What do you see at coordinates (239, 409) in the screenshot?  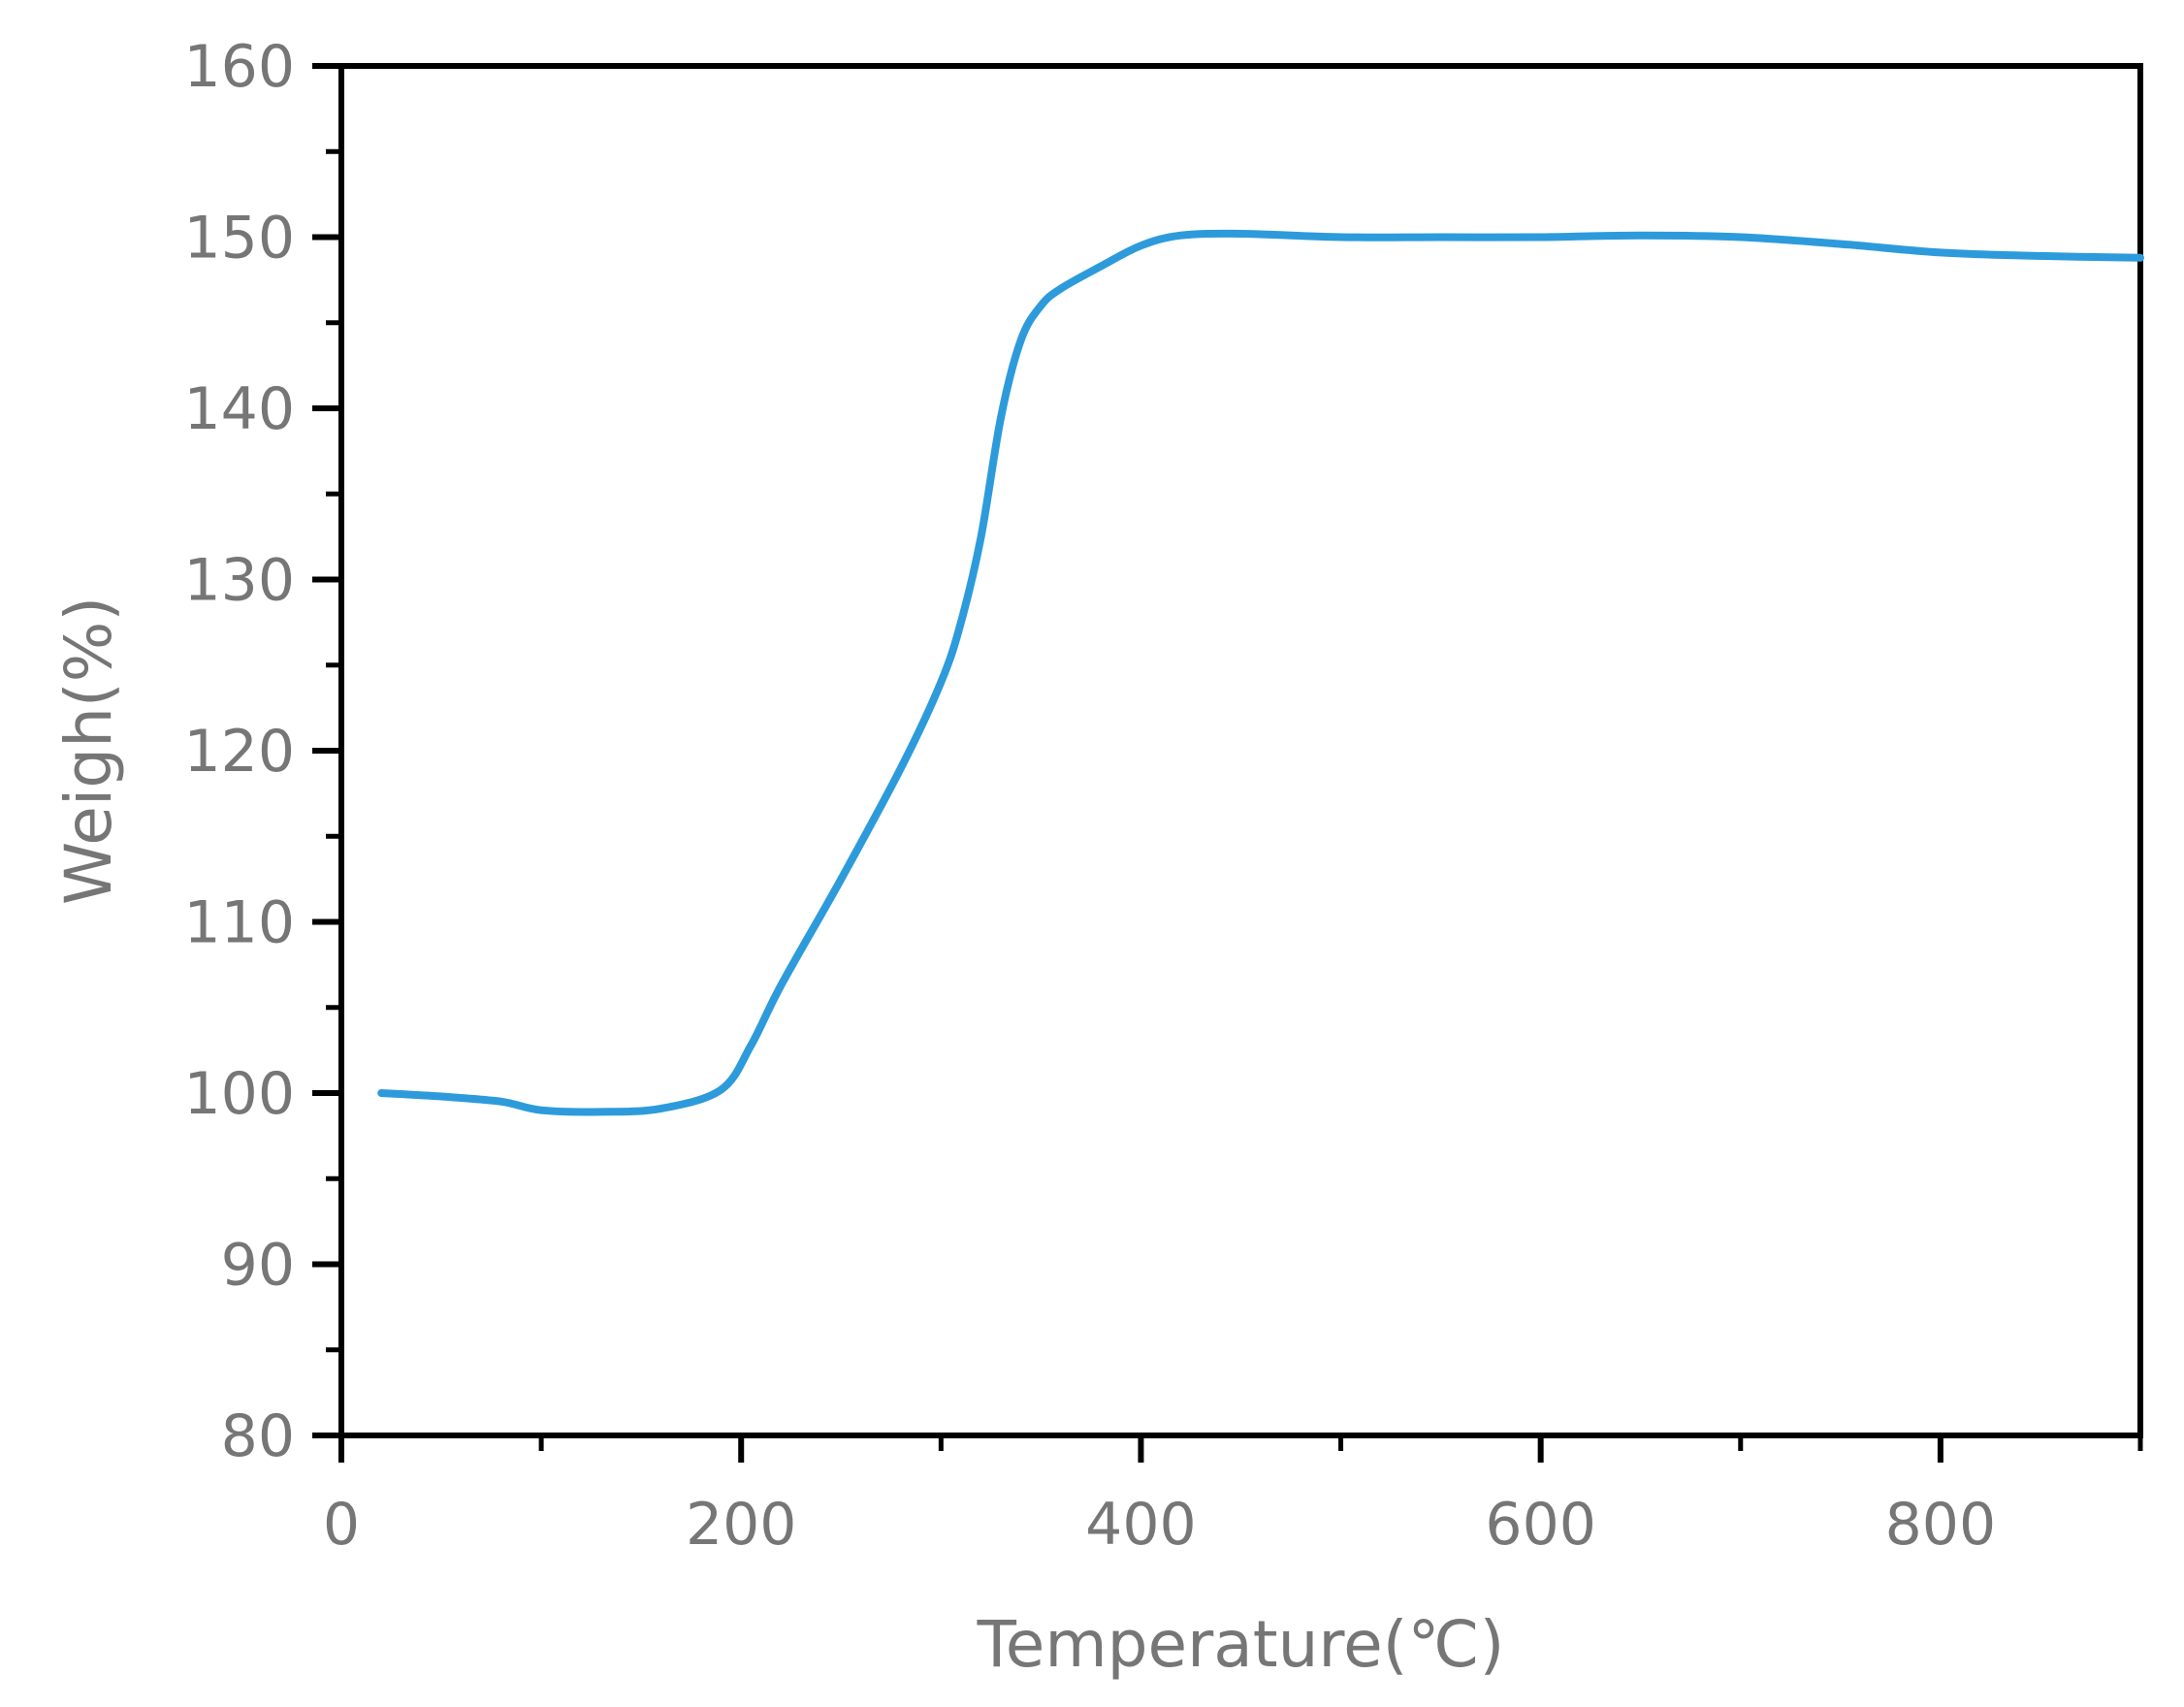 I see `y-tick-label: 140` at bounding box center [239, 409].